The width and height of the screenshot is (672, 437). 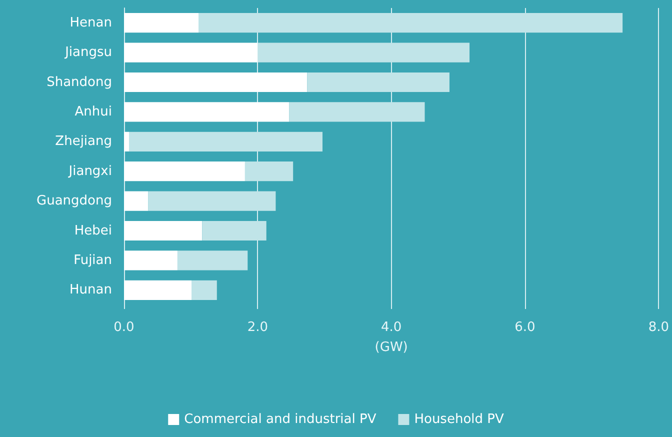 I want to click on y-tick-label: Jiangxi, so click(x=90, y=171).